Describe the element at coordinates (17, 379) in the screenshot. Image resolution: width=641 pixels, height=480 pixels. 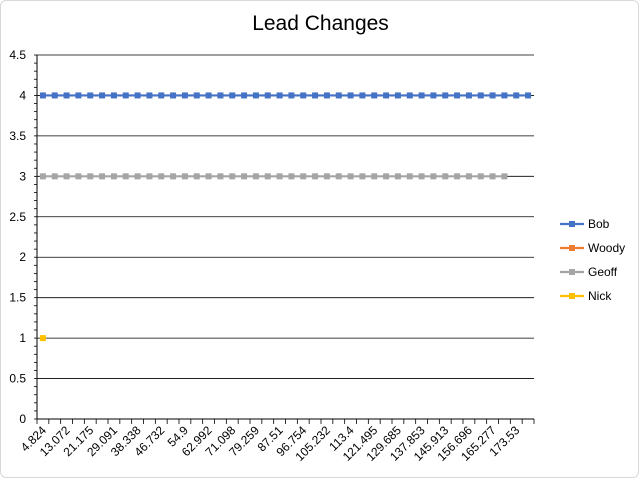
I see `y-tick-label: 0.5` at that location.